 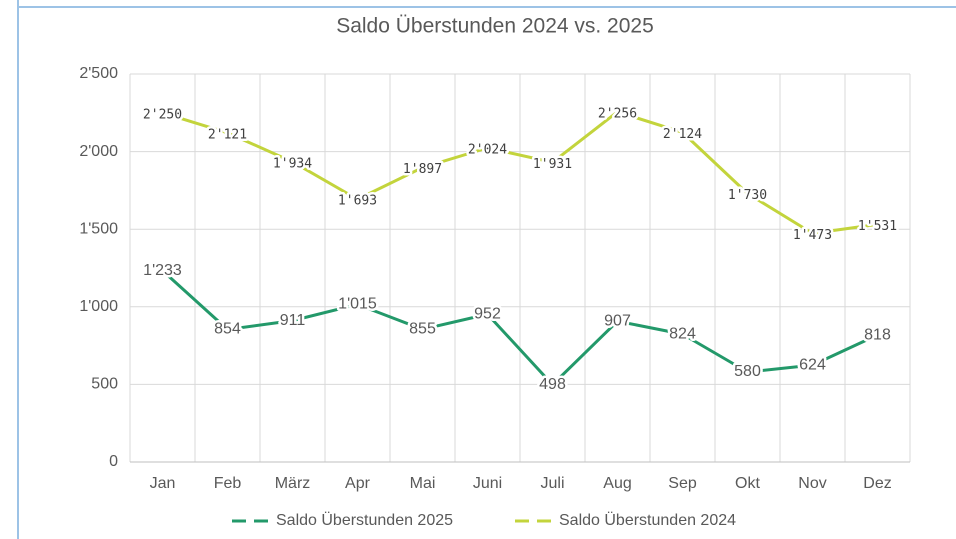 I want to click on y-tick-label: 0, so click(x=113, y=461).